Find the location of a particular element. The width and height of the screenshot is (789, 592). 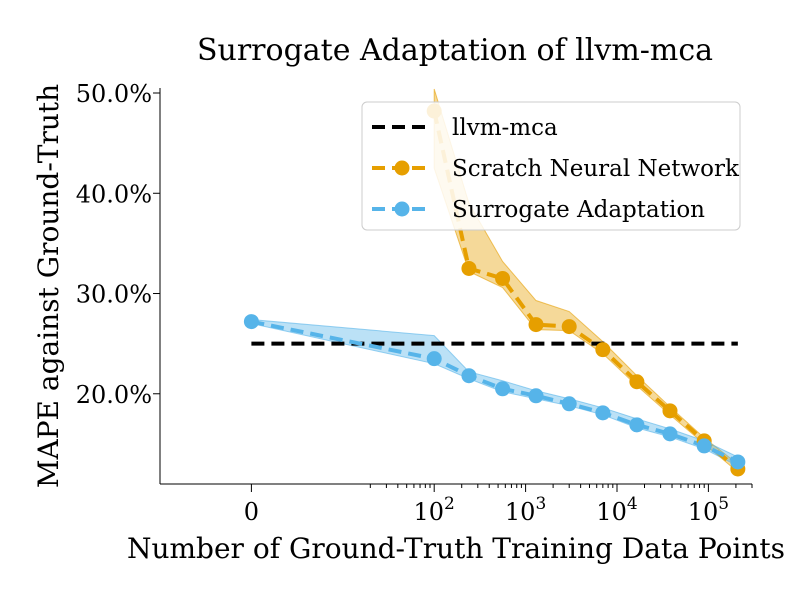

x-tick-label: 10⁵ is located at coordinates (708, 510).